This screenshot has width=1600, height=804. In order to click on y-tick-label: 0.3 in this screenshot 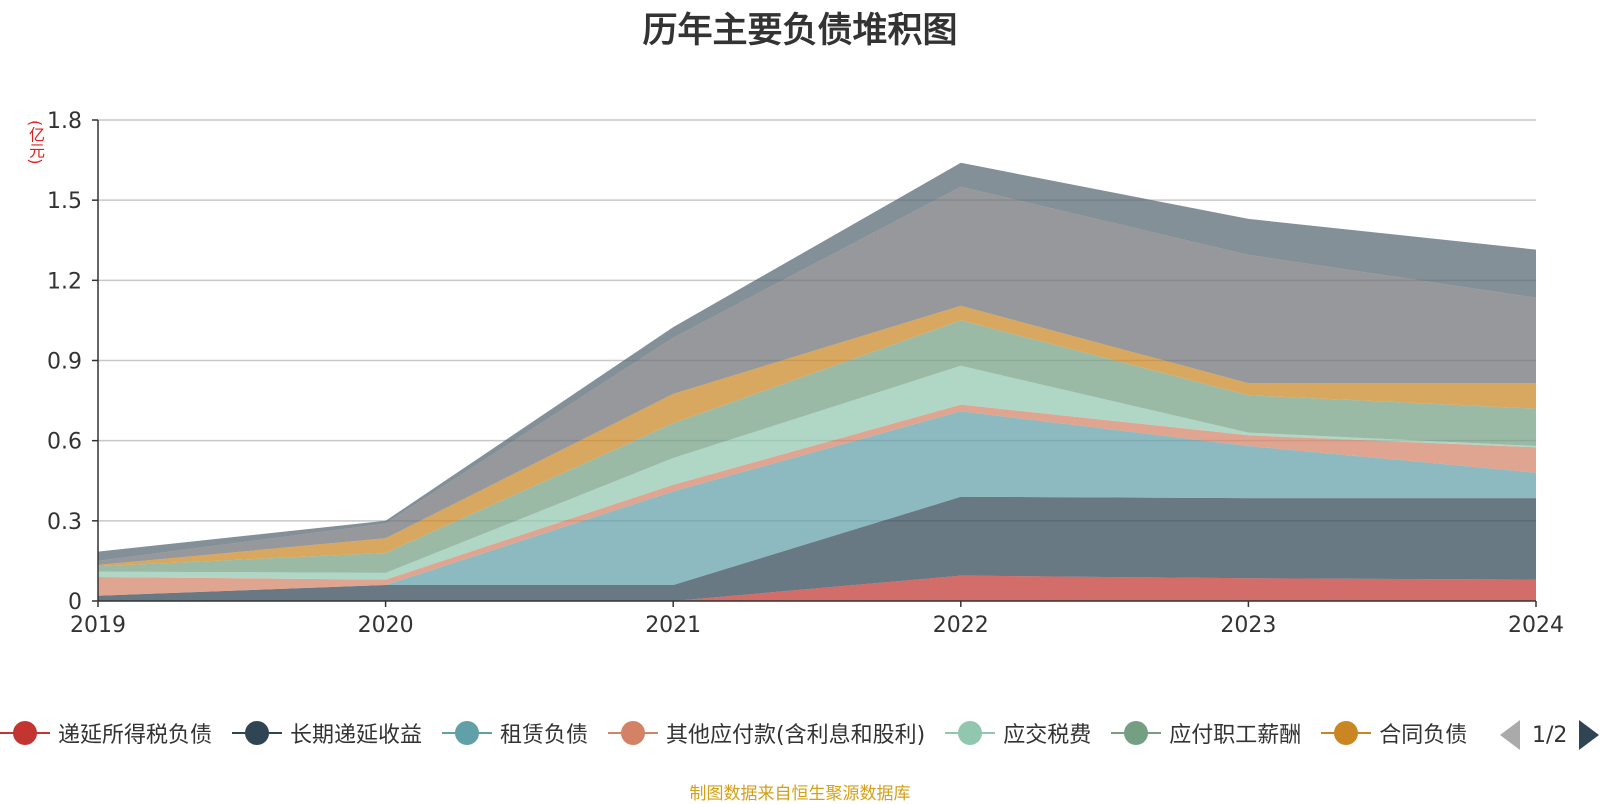, I will do `click(64, 522)`.